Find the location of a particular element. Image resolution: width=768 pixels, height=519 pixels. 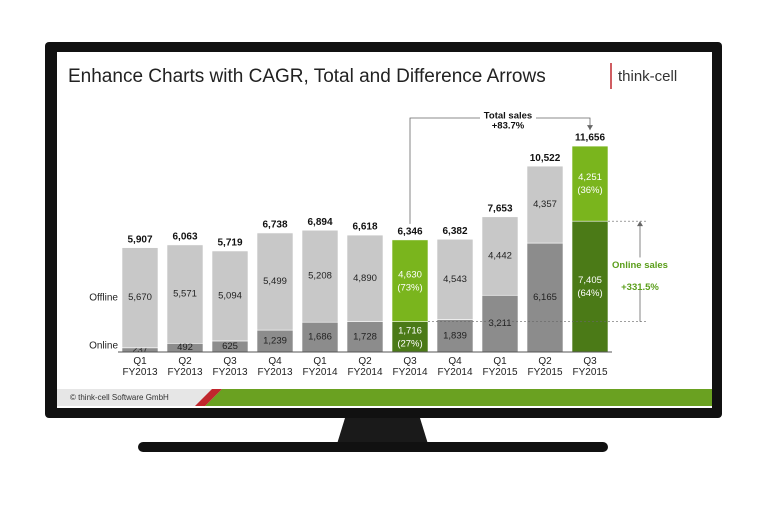

value-label: 3,211 is located at coordinates (499, 323).